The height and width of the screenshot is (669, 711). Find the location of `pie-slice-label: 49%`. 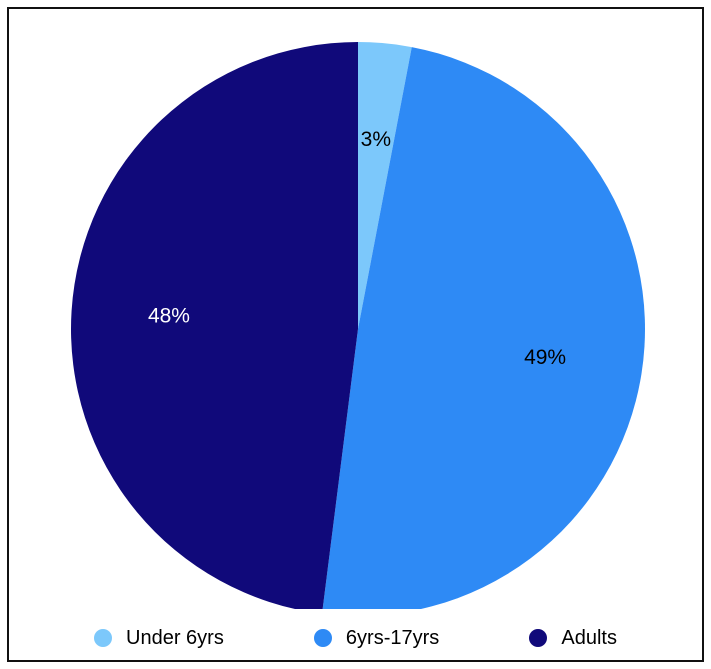

pie-slice-label: 49% is located at coordinates (545, 357).